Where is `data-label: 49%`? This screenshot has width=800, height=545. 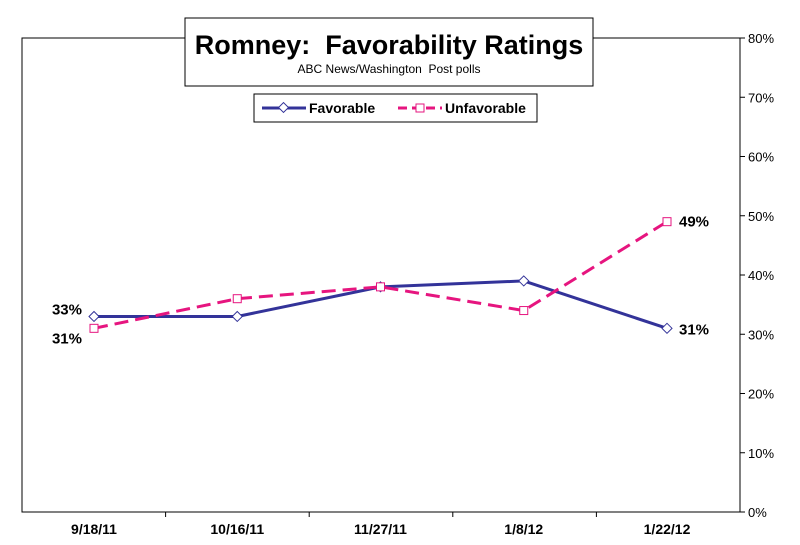
data-label: 49% is located at coordinates (694, 222).